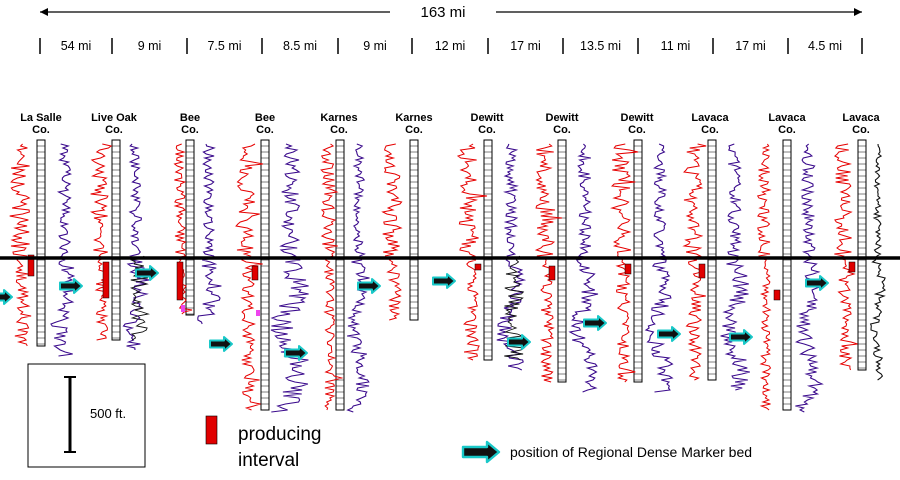 This screenshot has height=480, width=900. Describe the element at coordinates (676, 46) in the screenshot. I see `spacing-label: 11 mi` at that location.